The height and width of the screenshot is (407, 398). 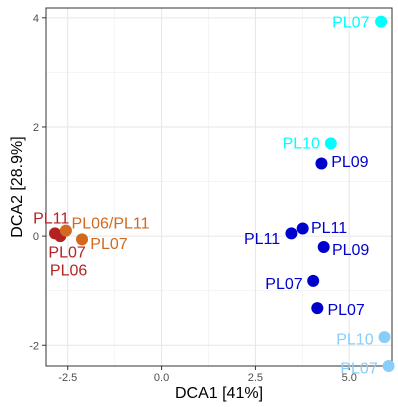 What do you see at coordinates (349, 378) in the screenshot?
I see `x-tick-label: 5.0` at bounding box center [349, 378].